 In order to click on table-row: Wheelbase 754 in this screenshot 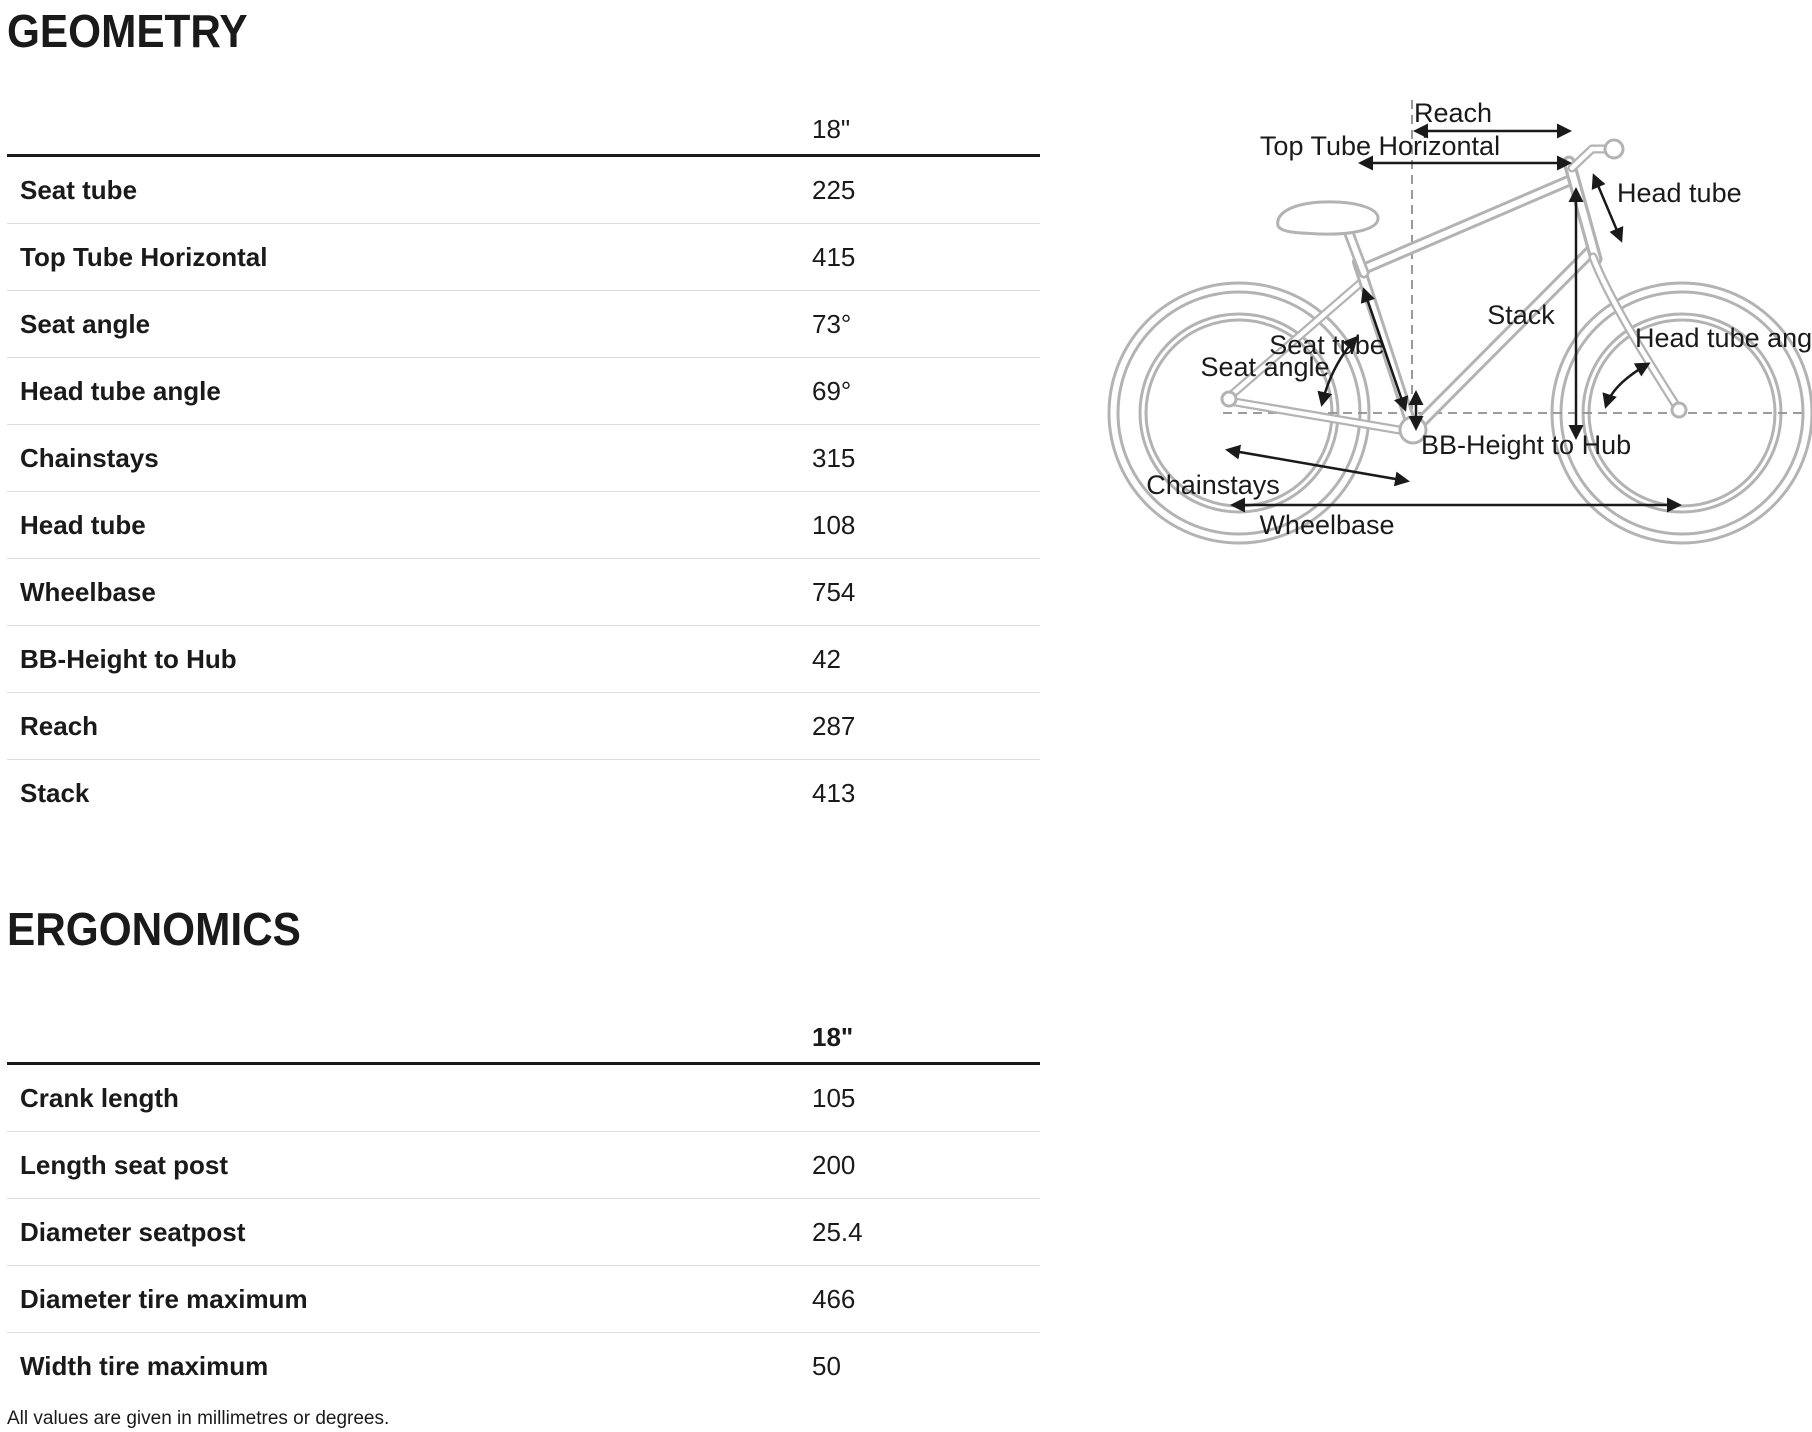, I will do `click(523, 592)`.